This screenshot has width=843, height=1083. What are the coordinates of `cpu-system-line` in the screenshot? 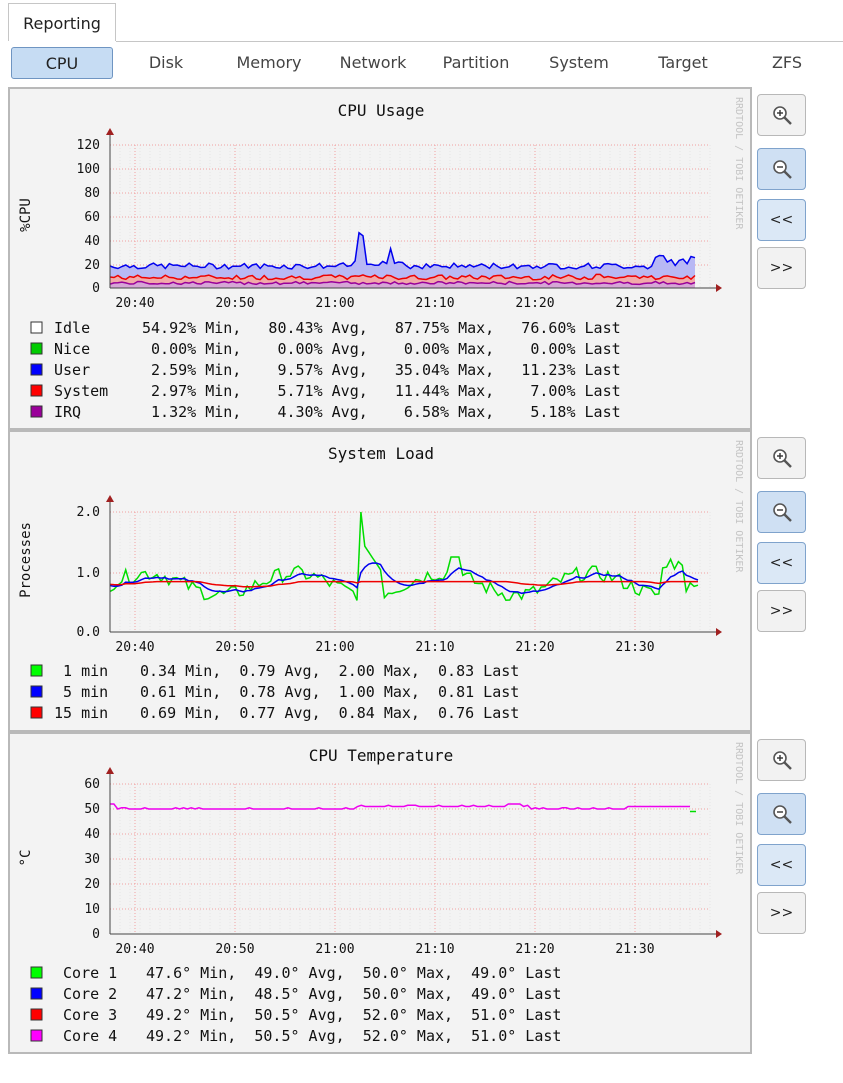 It's located at (402, 277).